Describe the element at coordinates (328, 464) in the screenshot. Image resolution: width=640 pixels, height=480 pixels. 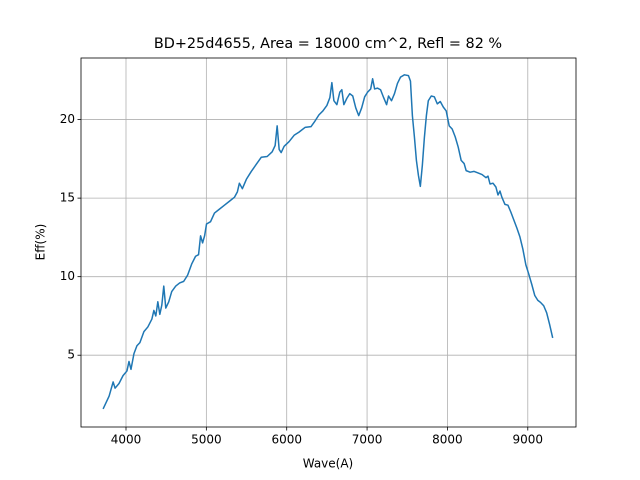
I see `x-axis-label: Wave(A)` at that location.